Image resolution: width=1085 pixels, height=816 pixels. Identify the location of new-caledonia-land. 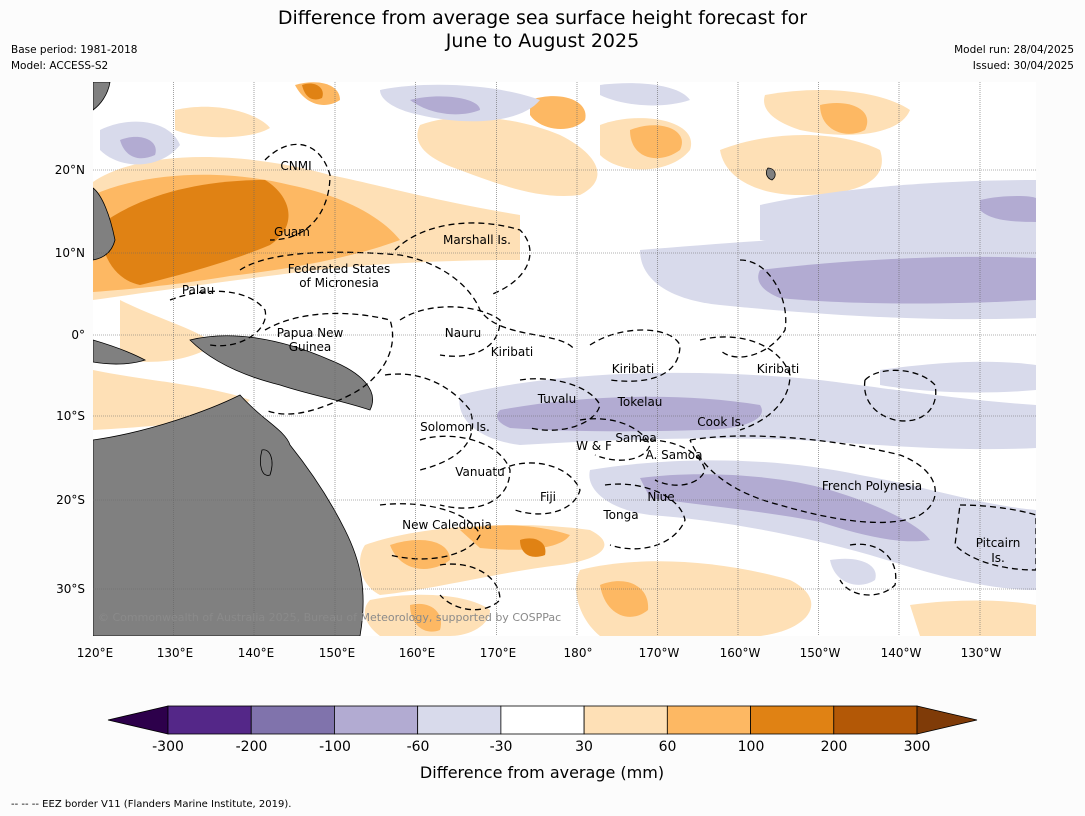
(266, 462).